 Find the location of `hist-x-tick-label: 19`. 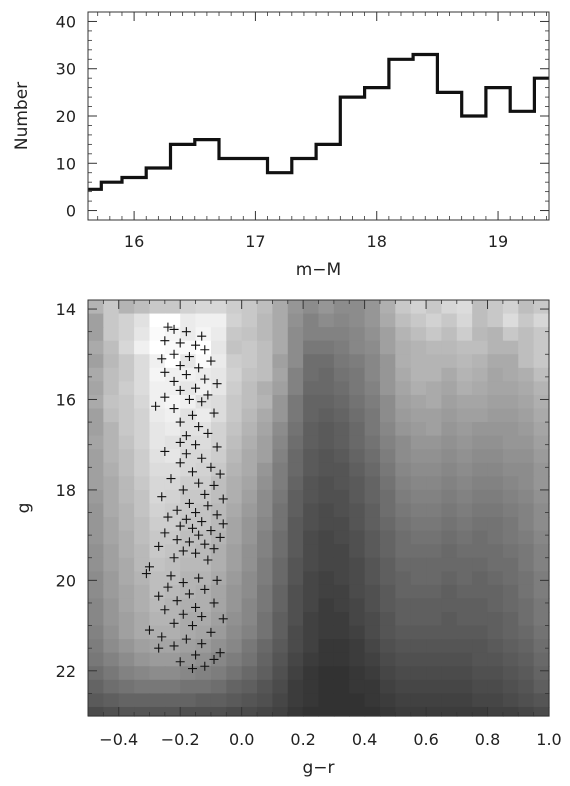

hist-x-tick-label: 19 is located at coordinates (498, 241).